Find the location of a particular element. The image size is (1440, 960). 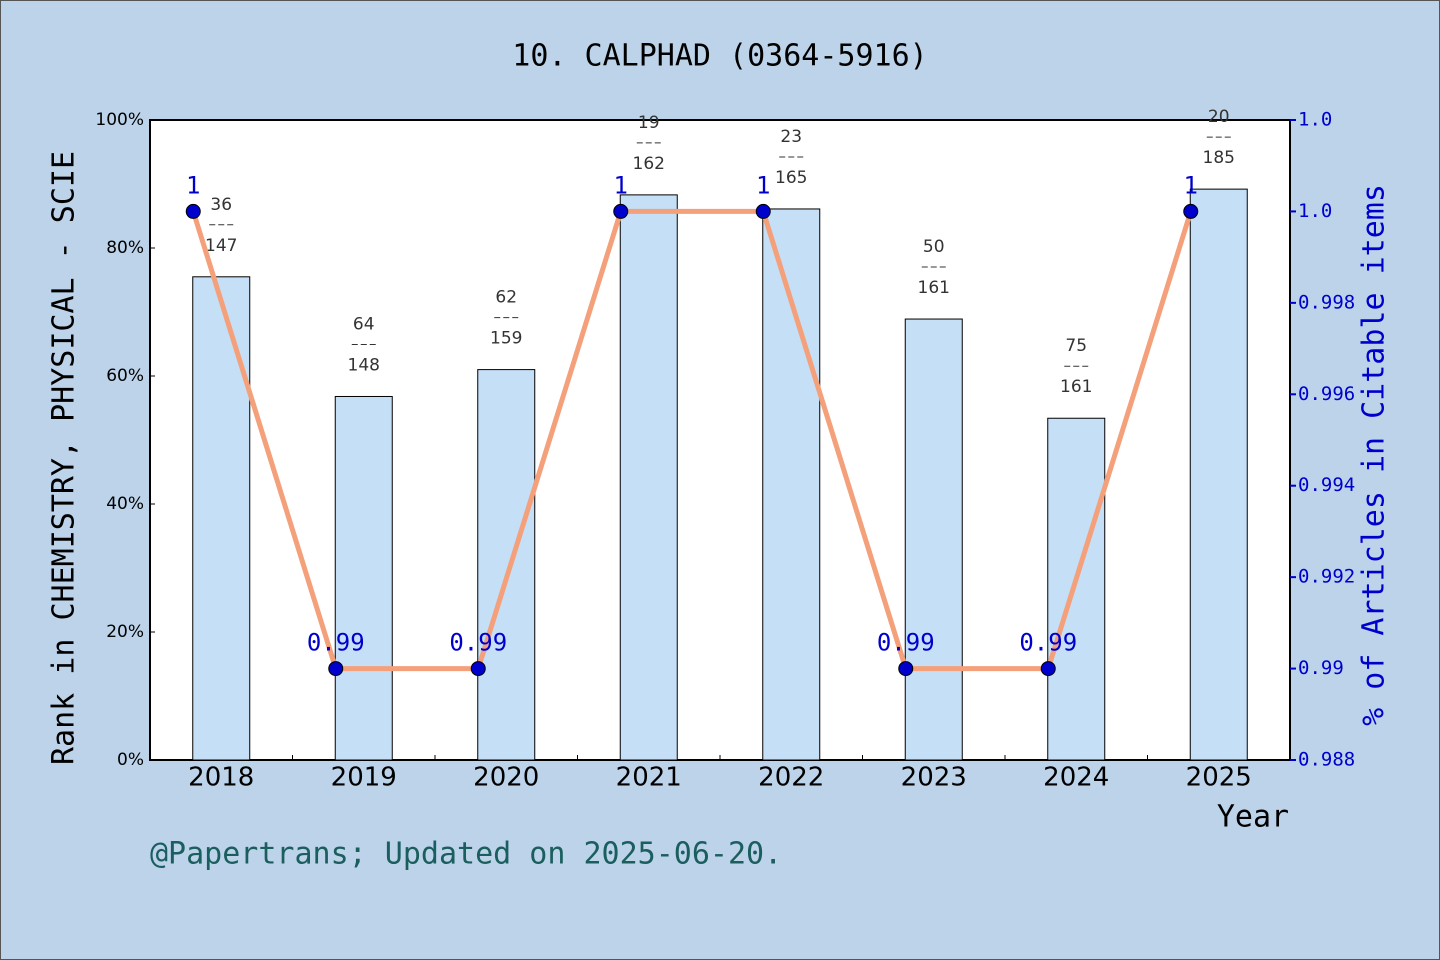

total-label: 148 is located at coordinates (364, 365).